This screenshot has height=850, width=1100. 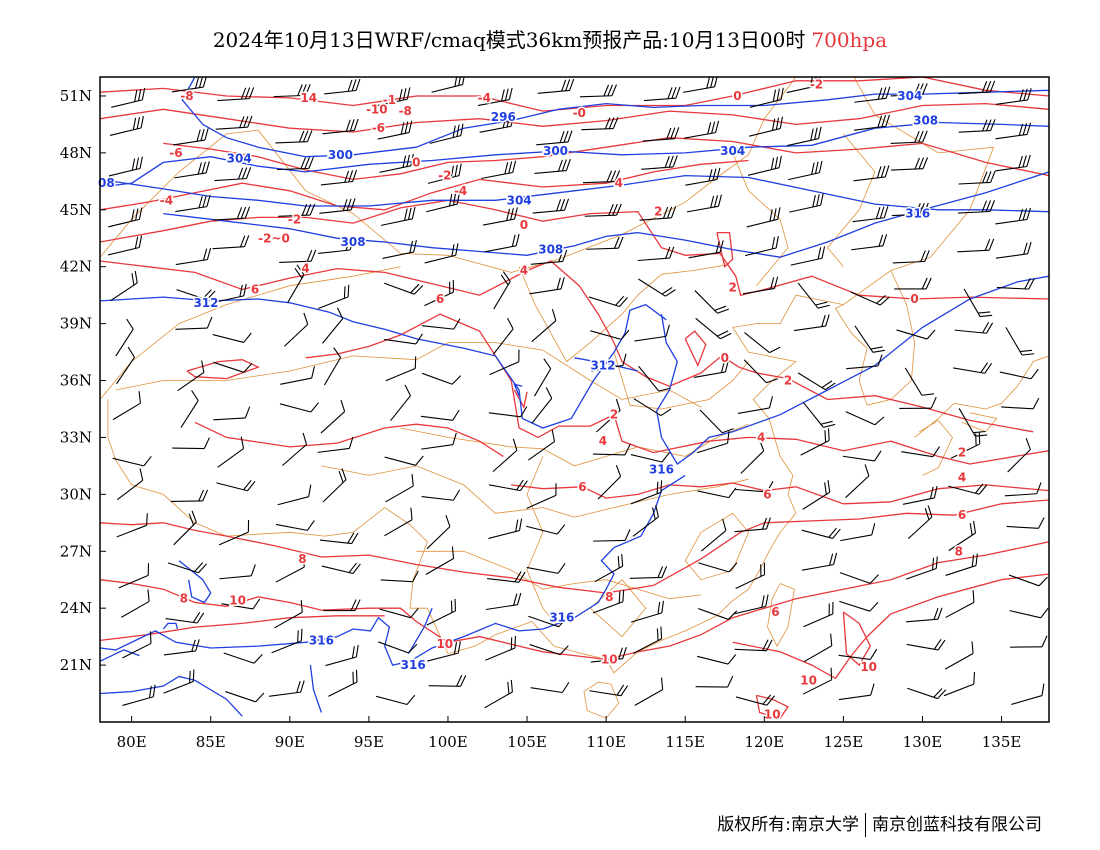 I want to click on temperature-label: 10, so click(x=609, y=659).